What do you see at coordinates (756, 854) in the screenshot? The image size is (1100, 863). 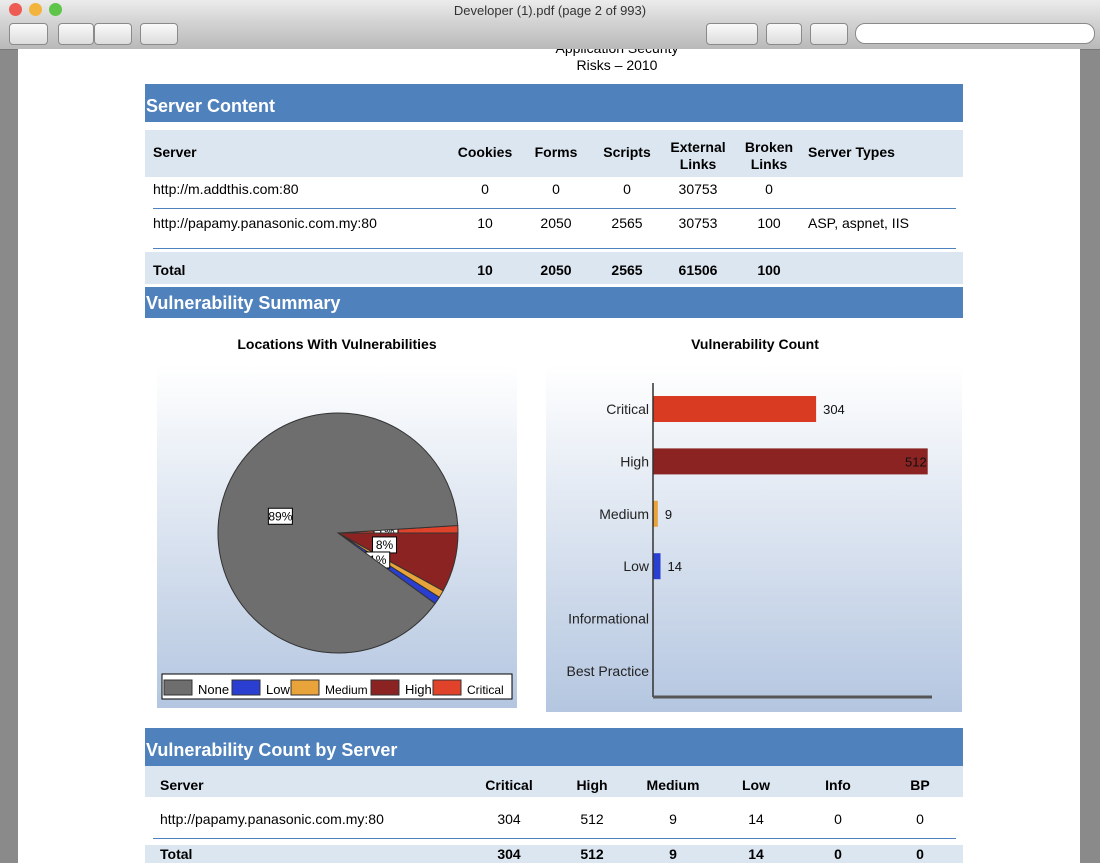 I see `header-cell: 14` at bounding box center [756, 854].